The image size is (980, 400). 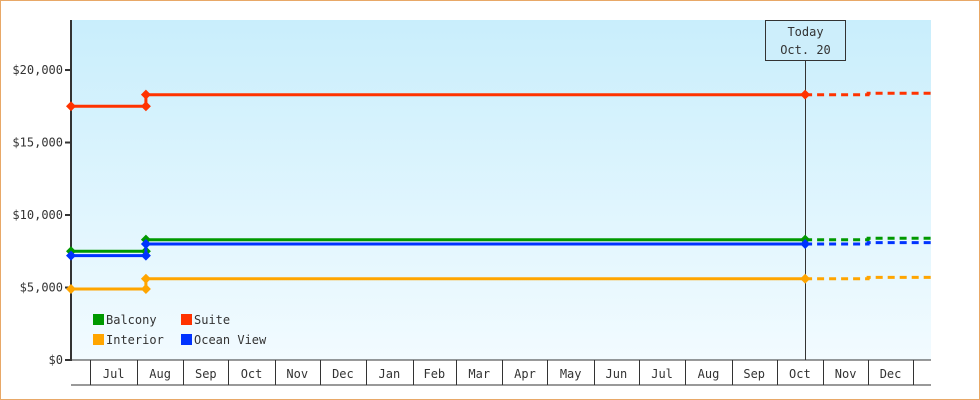 I want to click on legend-swatch-ocean-view, so click(x=186, y=339).